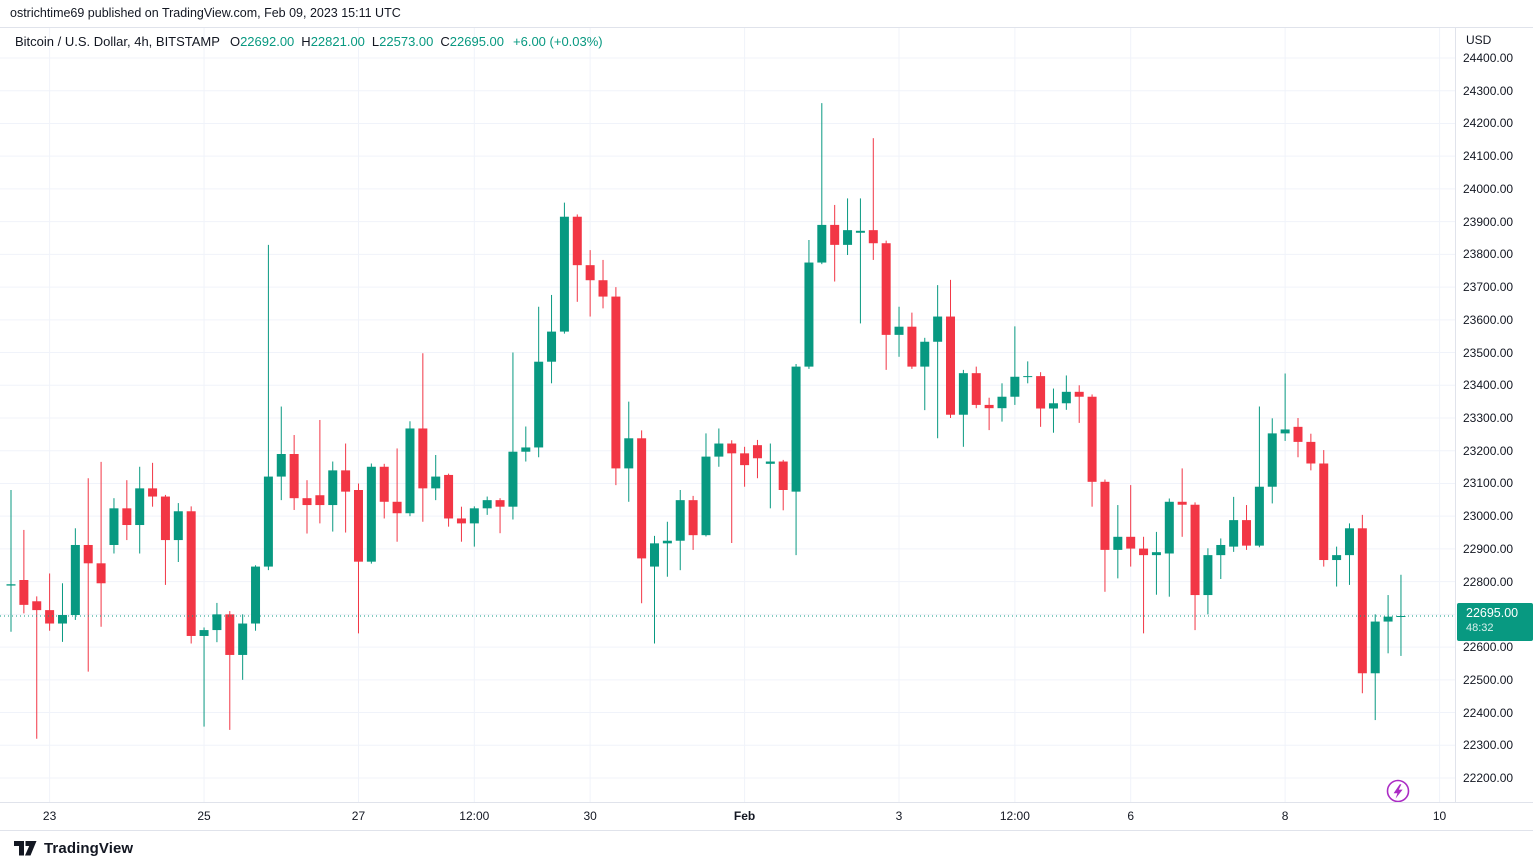 This screenshot has width=1533, height=867. I want to click on boost-icon, so click(1398, 790).